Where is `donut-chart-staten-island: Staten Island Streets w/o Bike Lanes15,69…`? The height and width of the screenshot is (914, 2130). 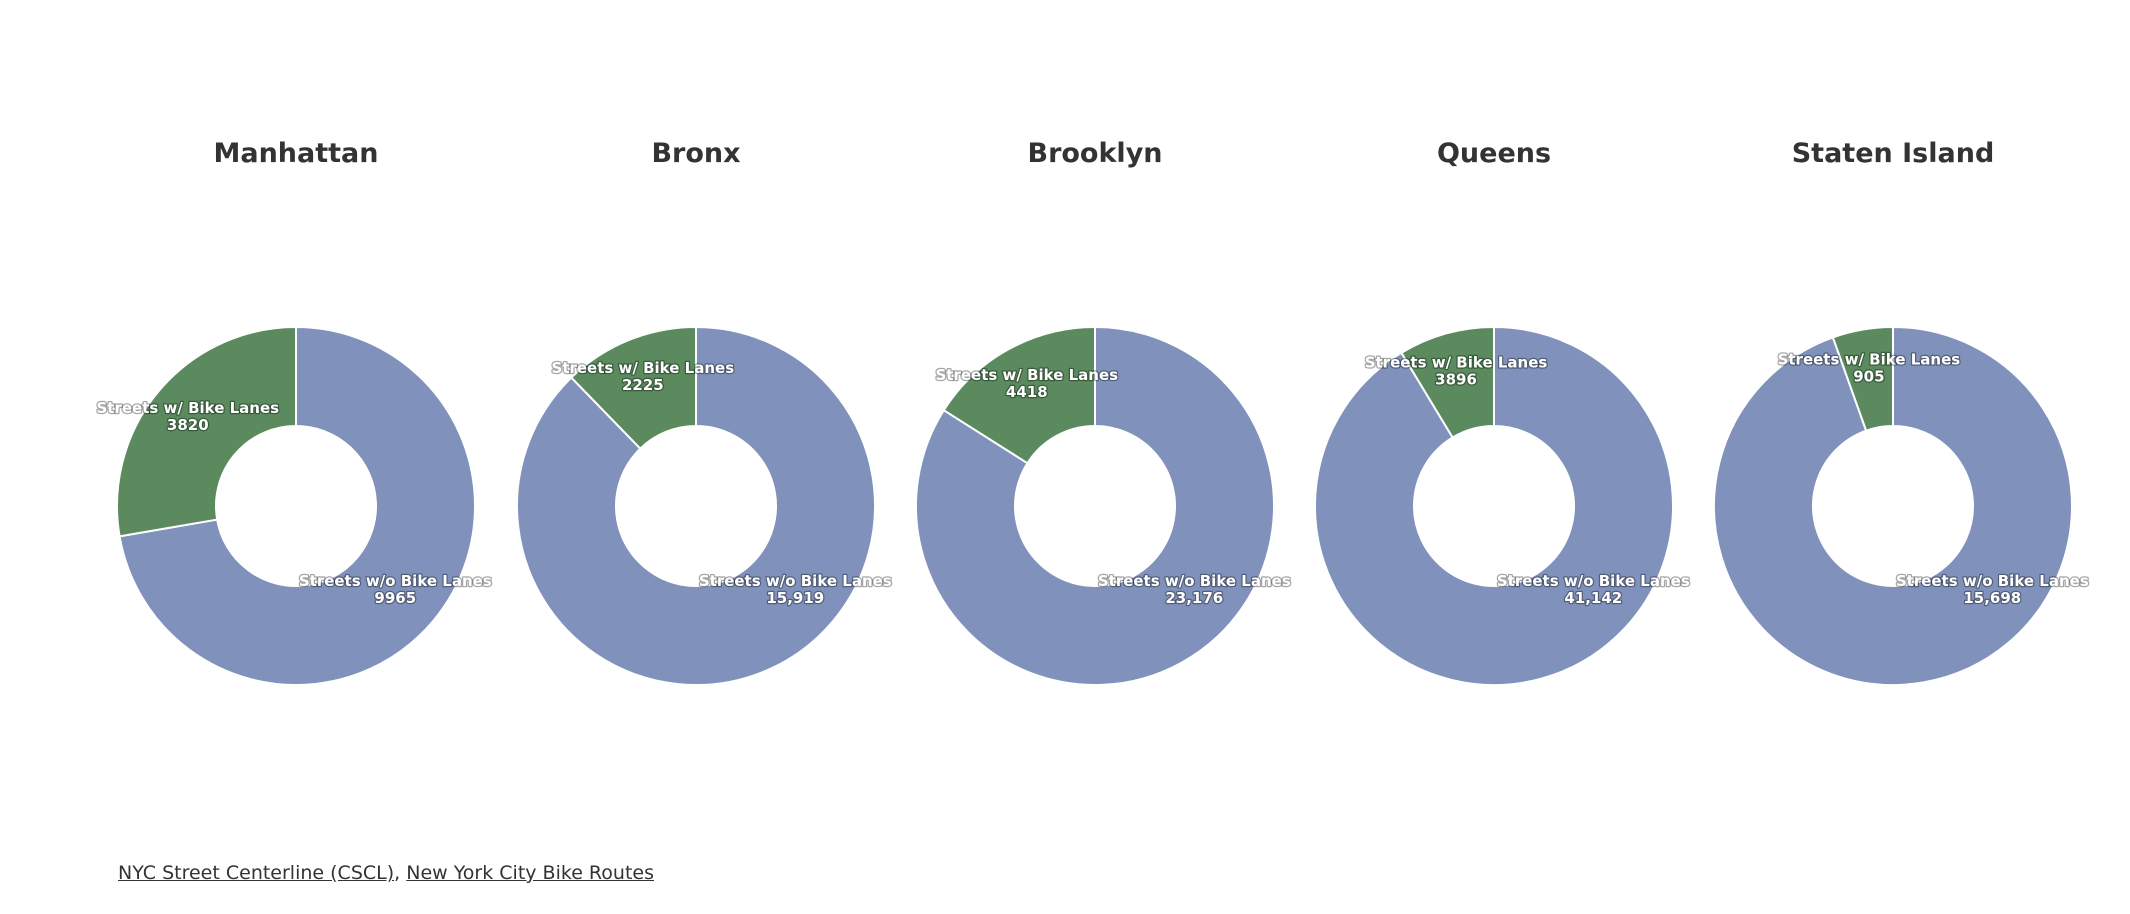 donut-chart-staten-island: Staten Island Streets w/o Bike Lanes15,69… is located at coordinates (1901, 412).